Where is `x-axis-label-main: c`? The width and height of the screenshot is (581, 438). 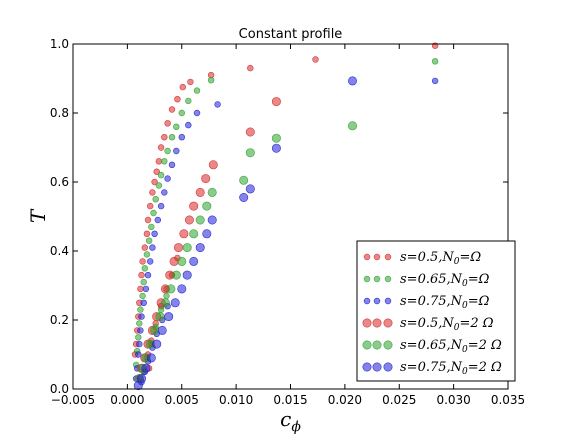
x-axis-label-main: c is located at coordinates (285, 419).